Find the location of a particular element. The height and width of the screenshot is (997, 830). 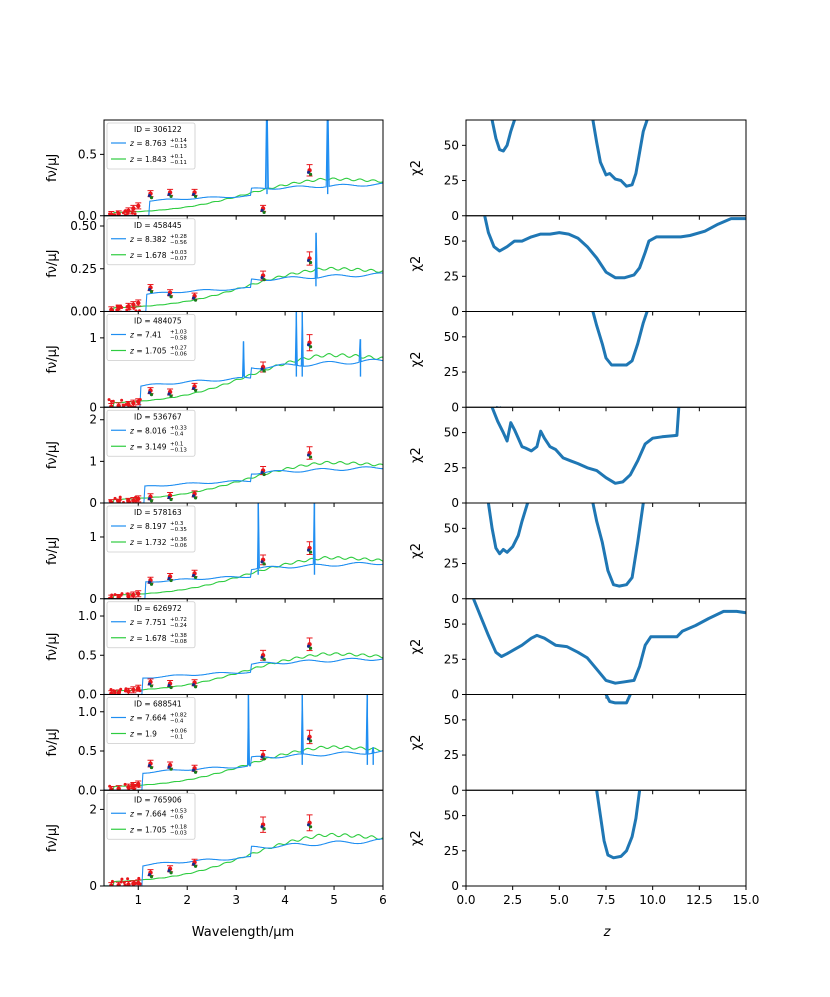

chi2-panel-5: 0 25 50 χ2 is located at coordinates (578, 650).